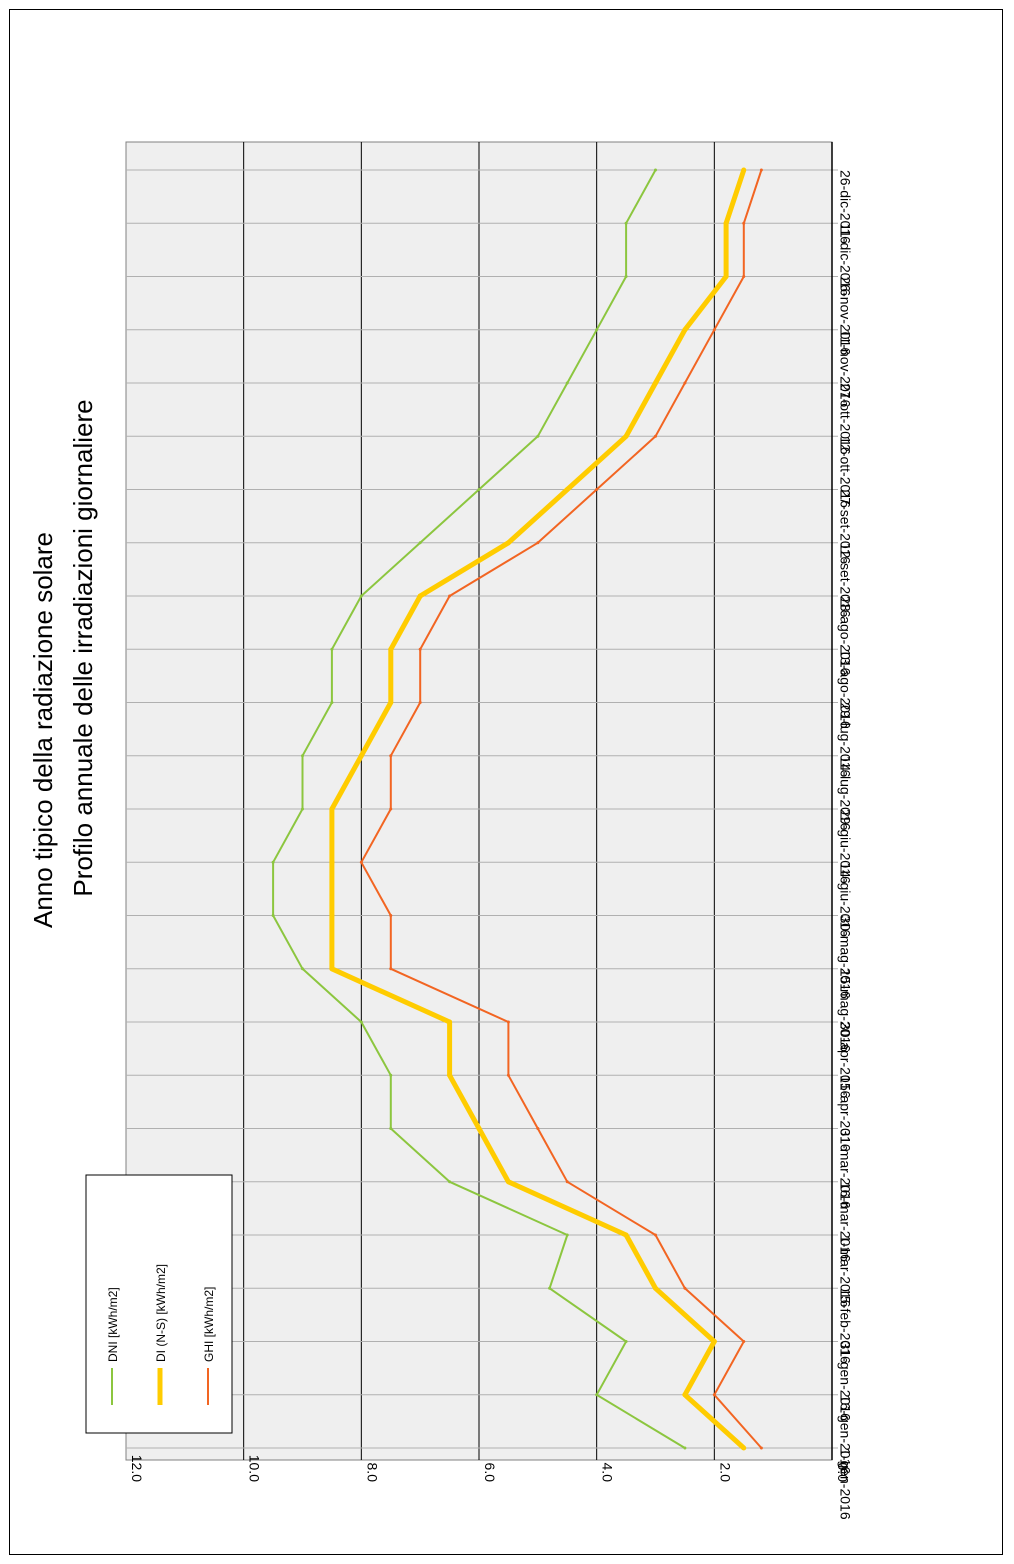 The image size is (1014, 1564). Describe the element at coordinates (845, 1271) in the screenshot. I see `date-tick-label: 1-mar-2016` at that location.